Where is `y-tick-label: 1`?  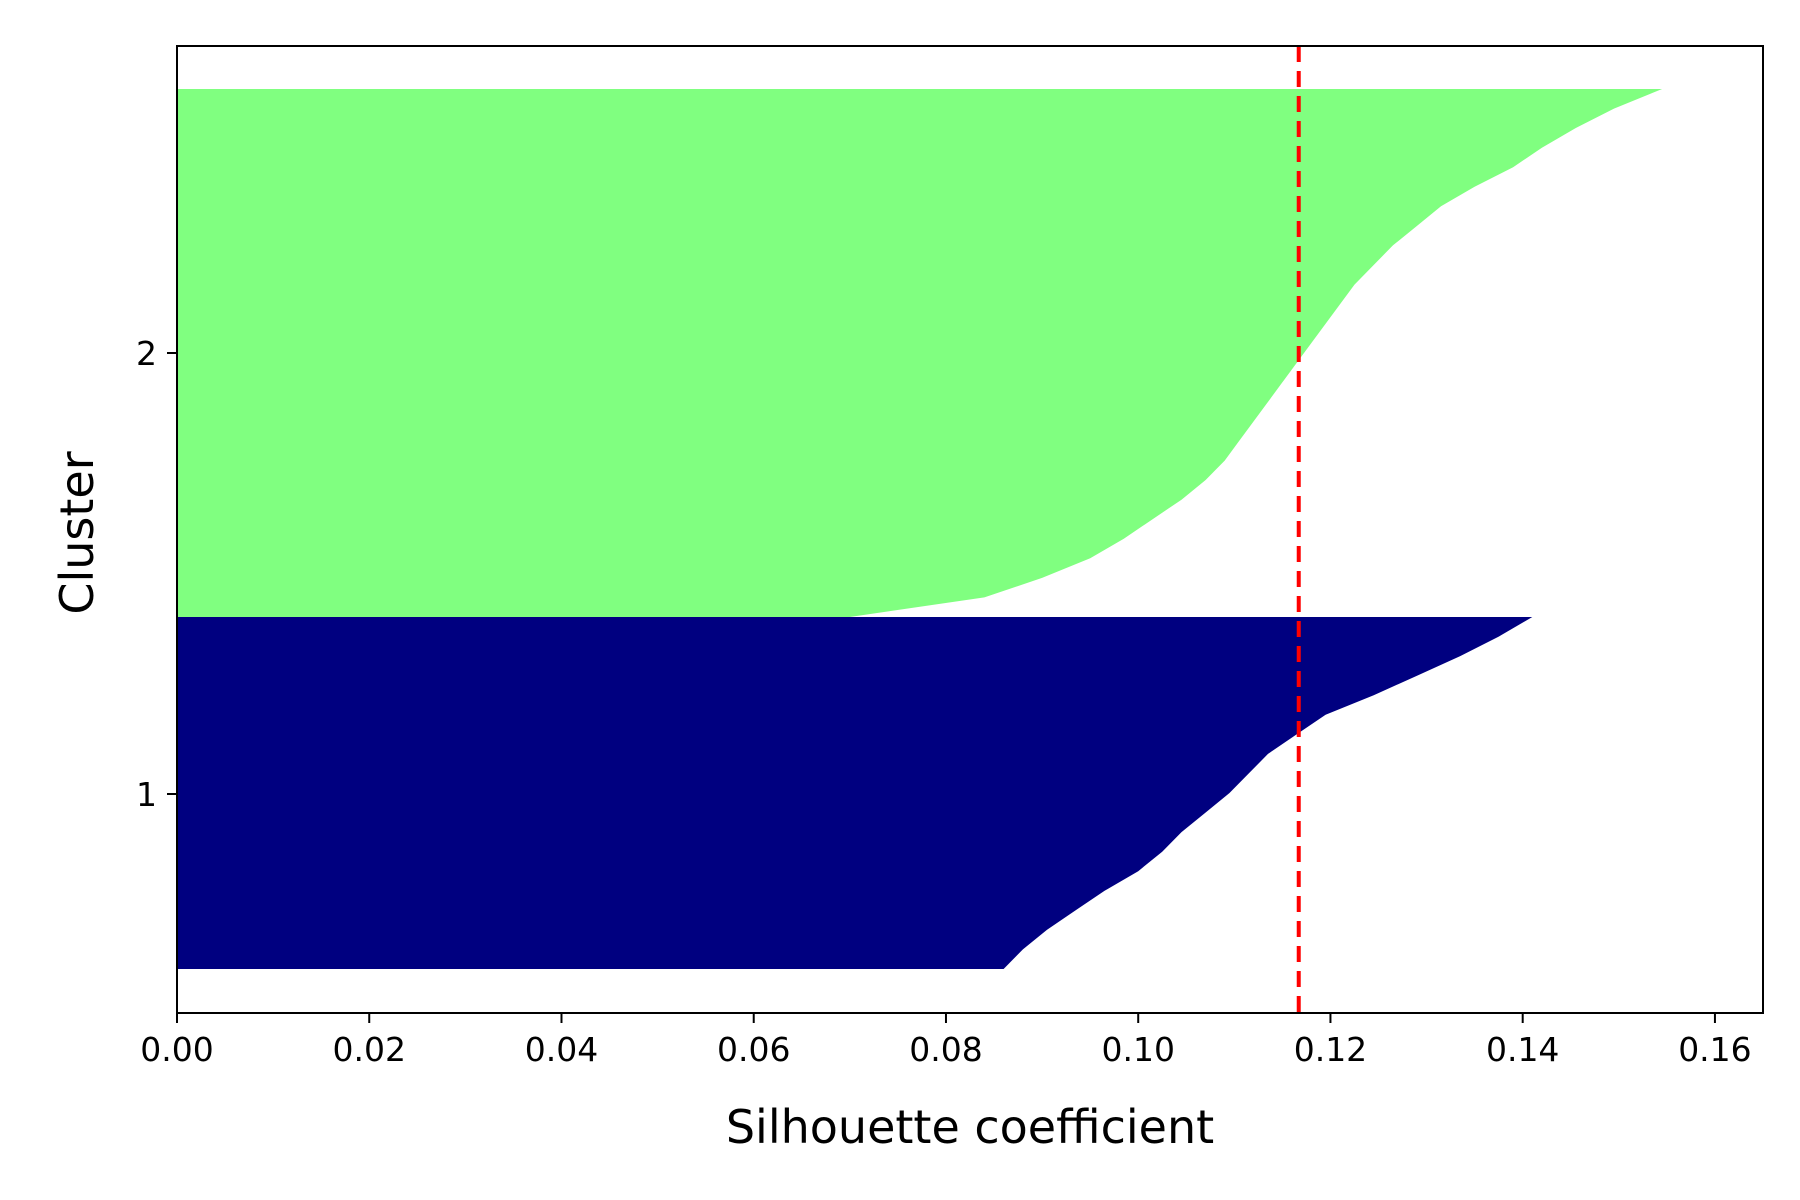 y-tick-label: 1 is located at coordinates (146, 794).